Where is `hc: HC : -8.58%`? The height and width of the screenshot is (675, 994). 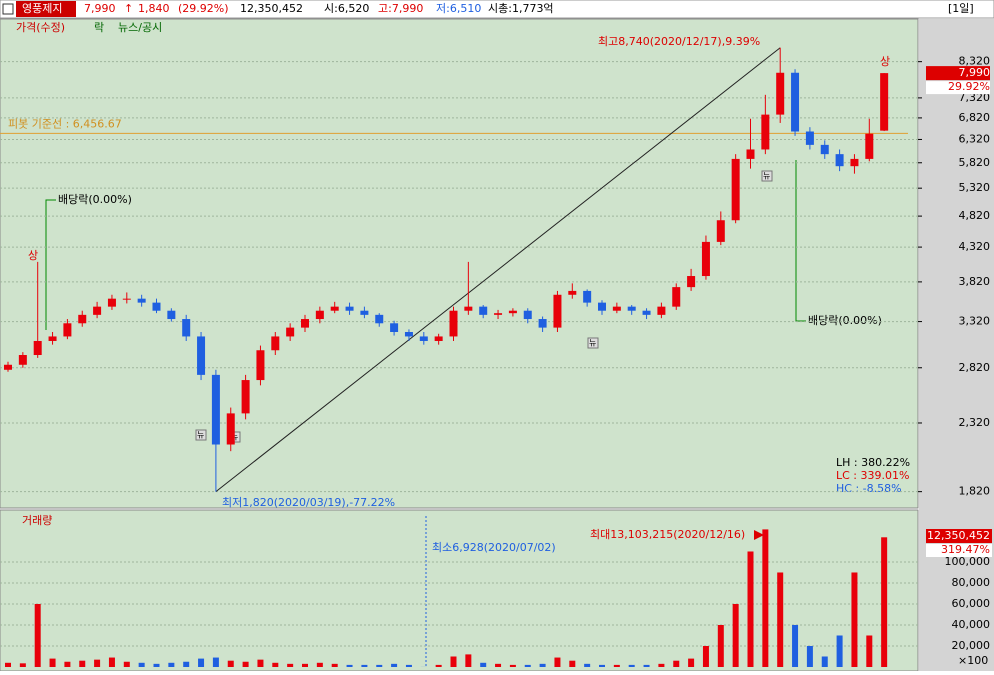 hc: HC : -8.58% is located at coordinates (869, 488).